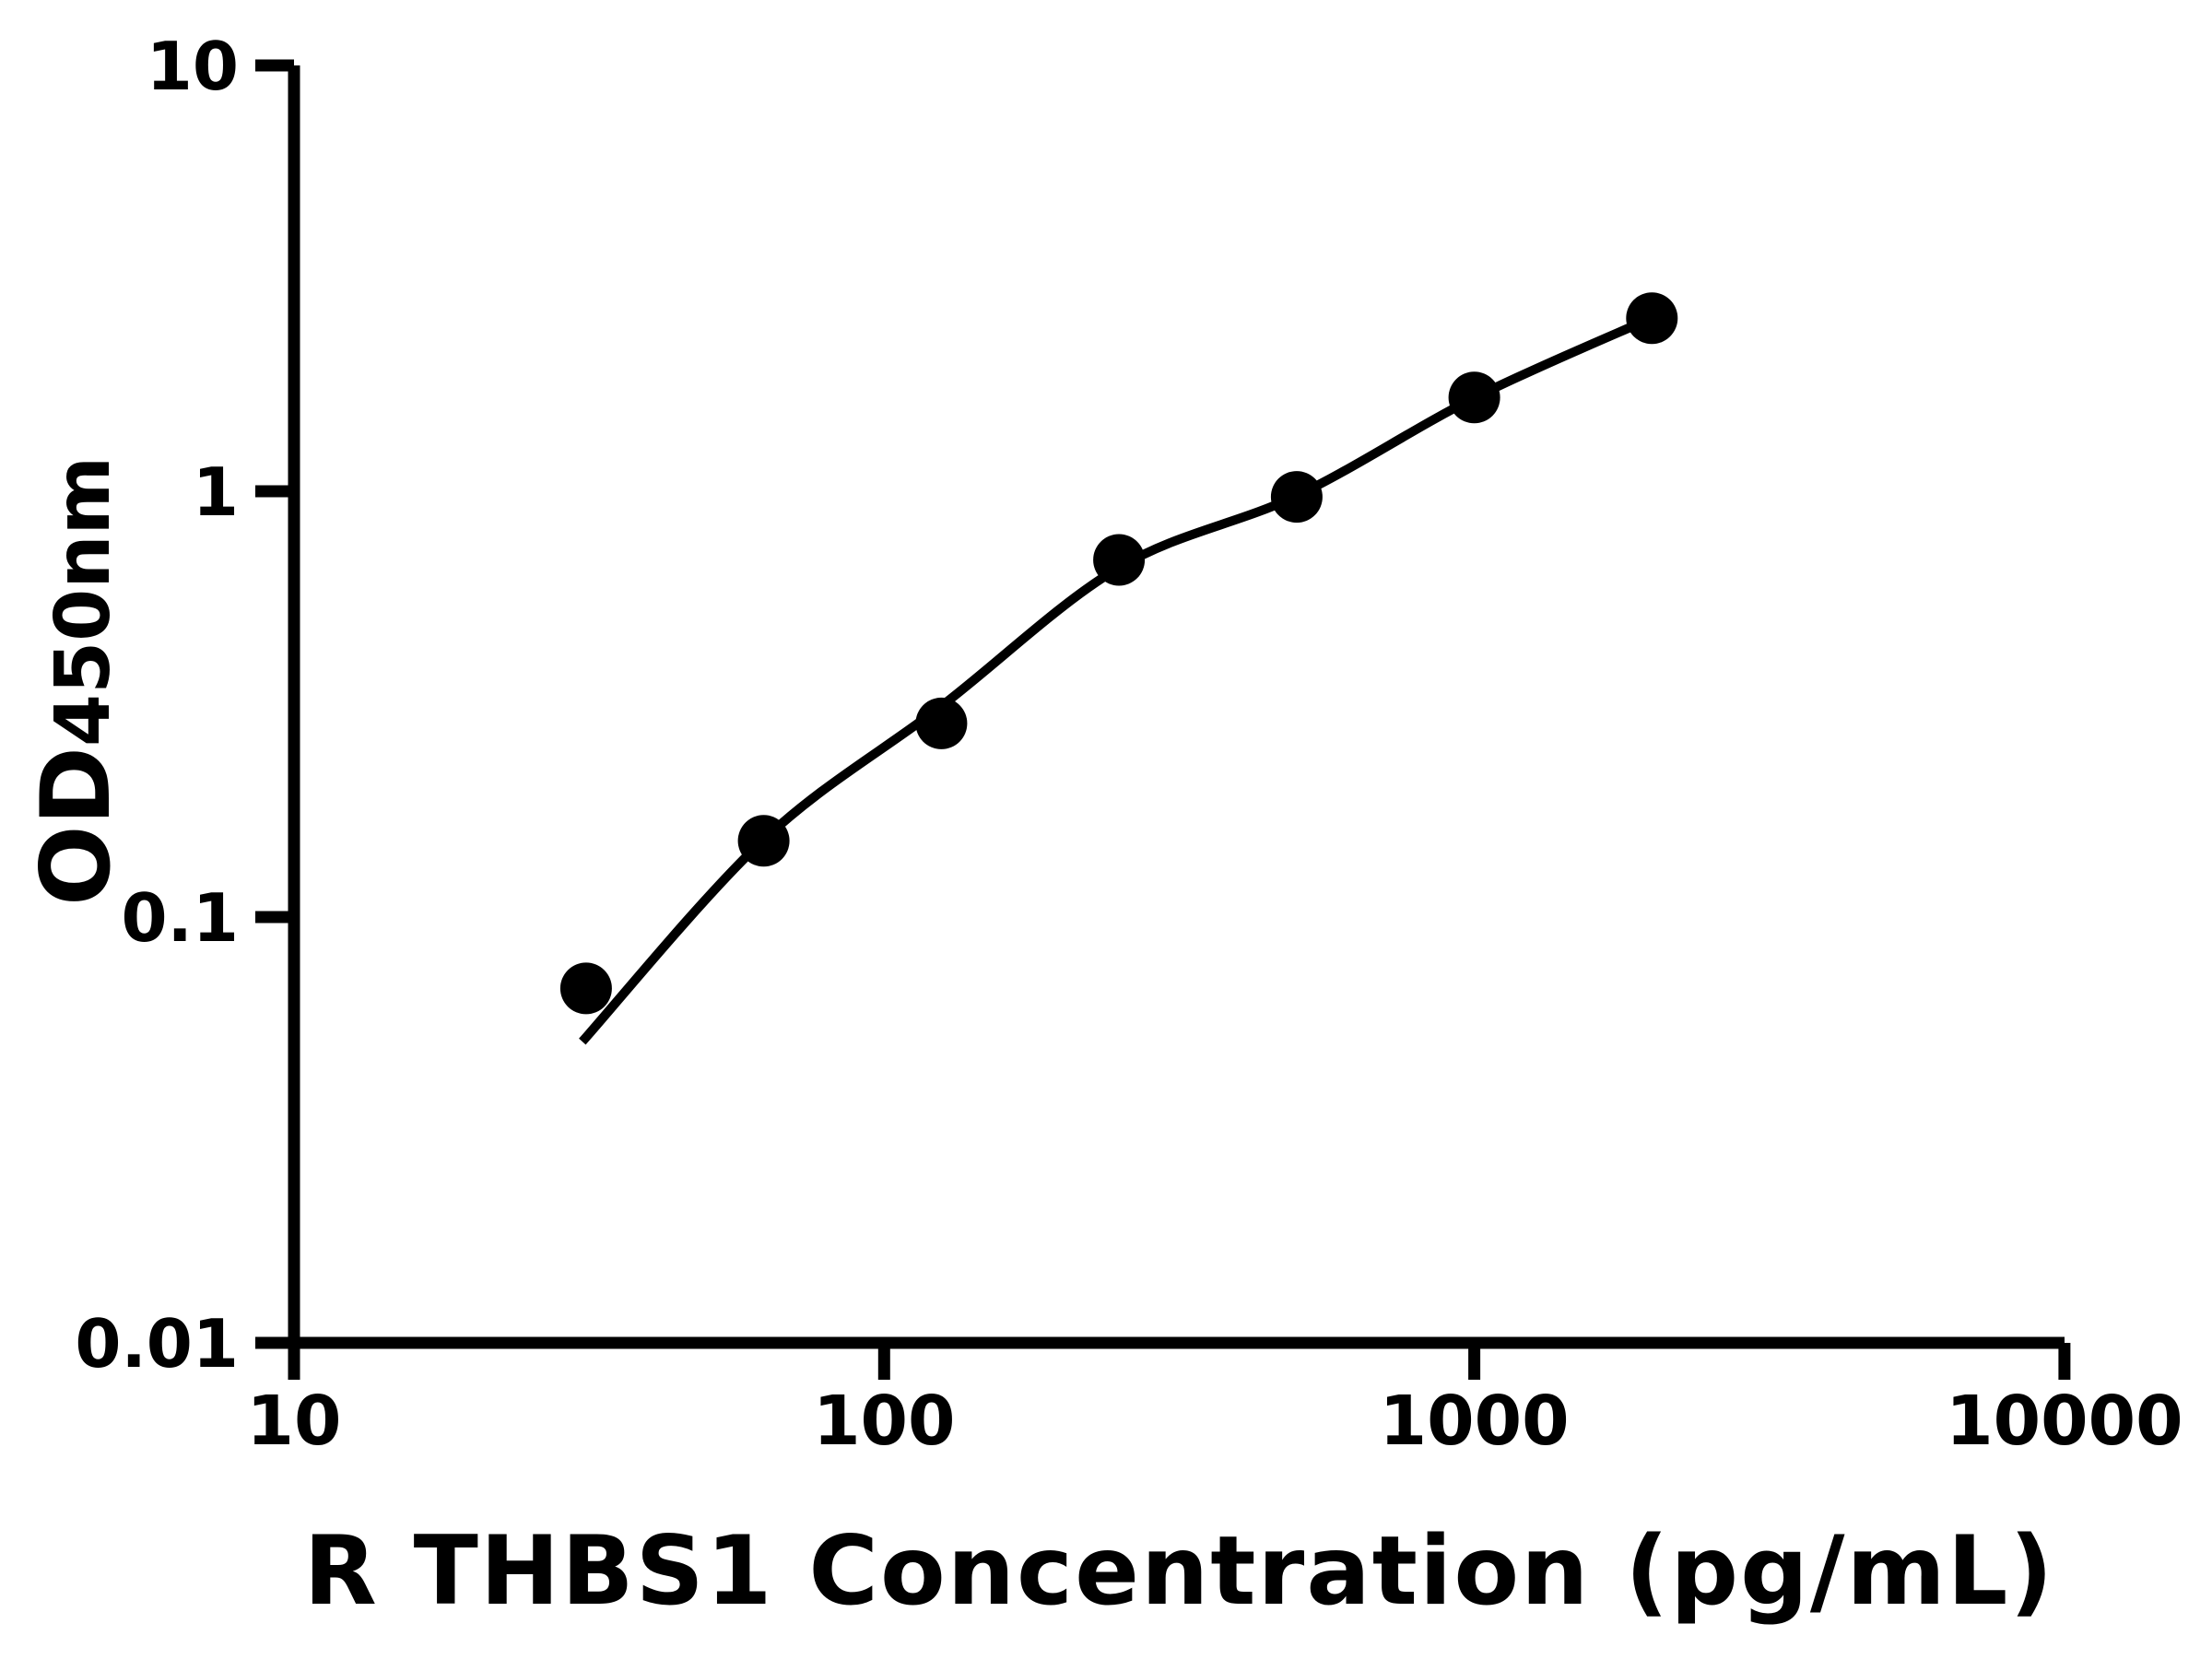 This screenshot has width=2212, height=1659. What do you see at coordinates (180, 918) in the screenshot?
I see `y-tick-label: 0.1` at bounding box center [180, 918].